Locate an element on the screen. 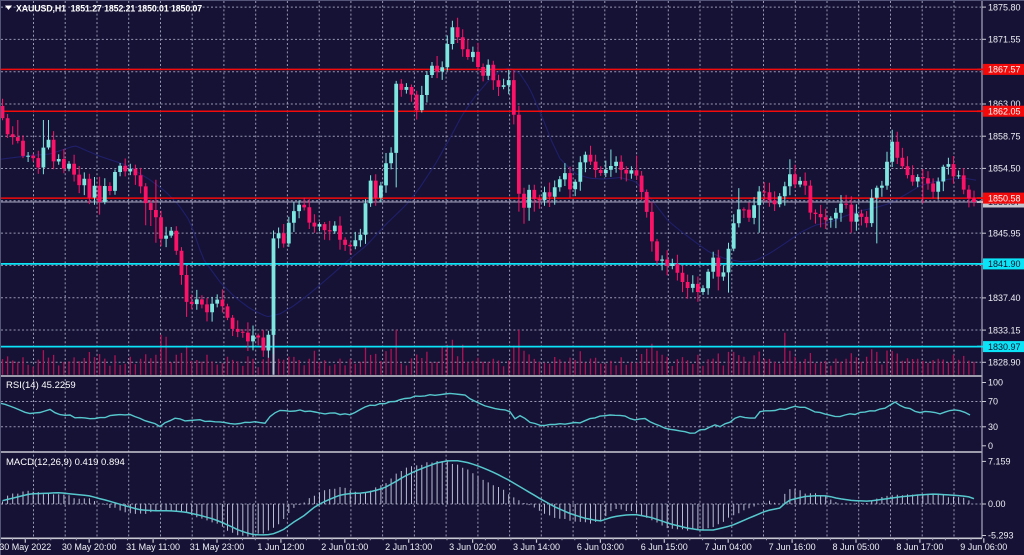 Image resolution: width=1024 pixels, height=555 pixels. svg-text: 0.00 is located at coordinates (997, 504).